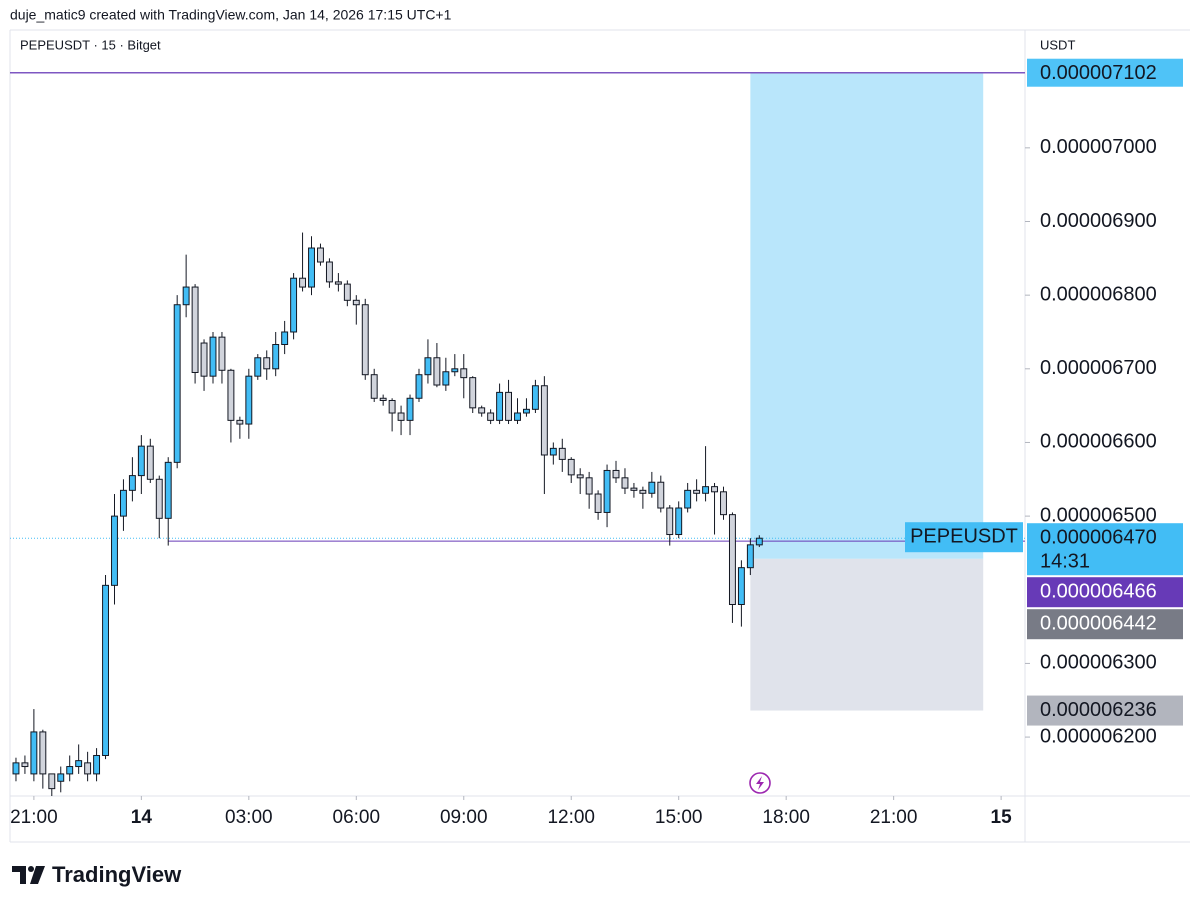 This screenshot has width=1200, height=908. What do you see at coordinates (28, 875) in the screenshot?
I see `brand-logo` at bounding box center [28, 875].